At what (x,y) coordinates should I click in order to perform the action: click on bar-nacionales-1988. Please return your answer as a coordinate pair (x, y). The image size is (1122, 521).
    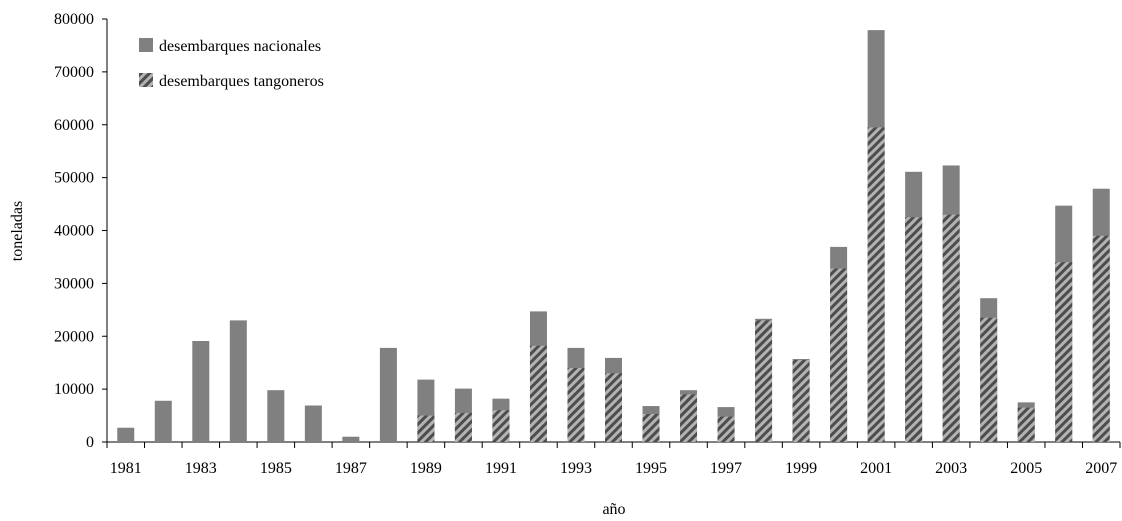
    Looking at the image, I should click on (388, 394).